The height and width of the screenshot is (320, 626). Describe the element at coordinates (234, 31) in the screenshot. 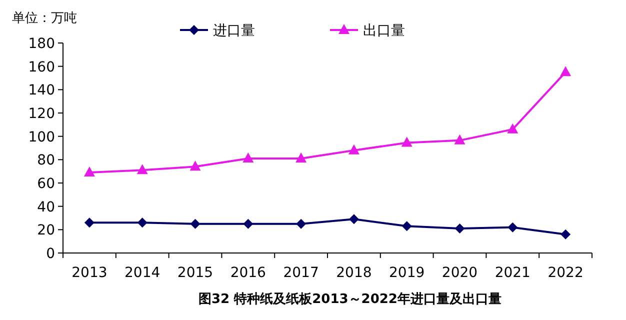

I see `legend-label: 进口量` at that location.